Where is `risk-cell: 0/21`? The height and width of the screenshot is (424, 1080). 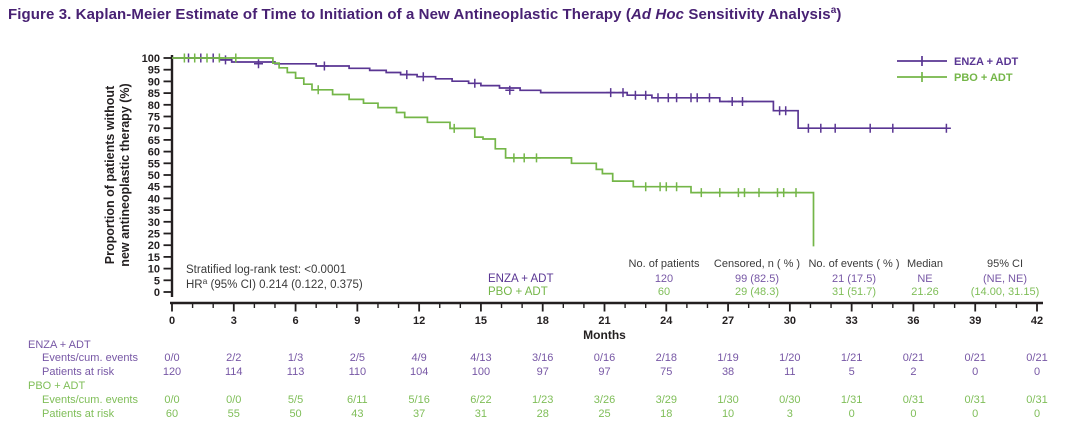 risk-cell: 0/21 is located at coordinates (1037, 358).